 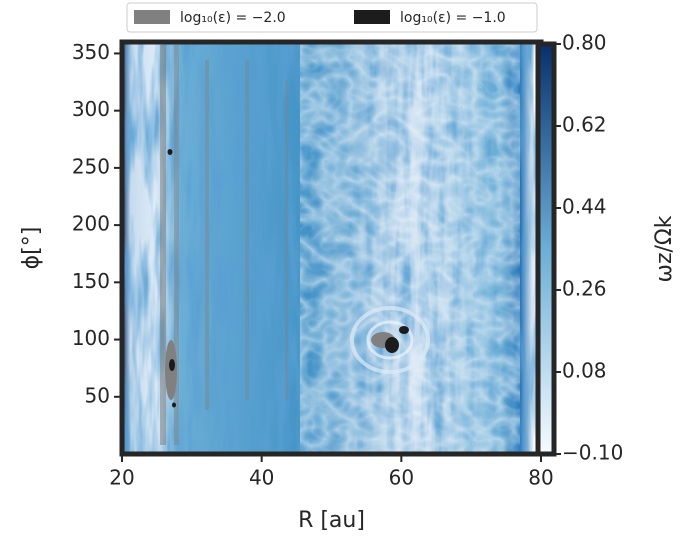 I want to click on y-tick-label: 100, so click(x=91, y=338).